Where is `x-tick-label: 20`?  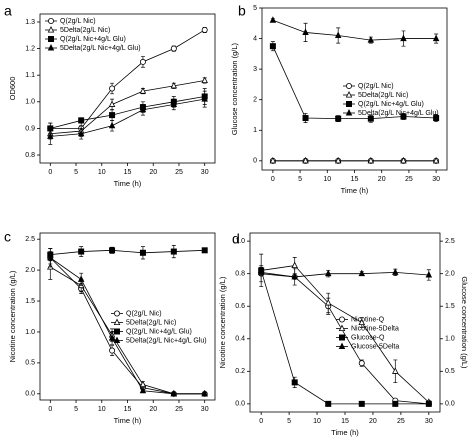 x-tick-label: 20 is located at coordinates (382, 179).